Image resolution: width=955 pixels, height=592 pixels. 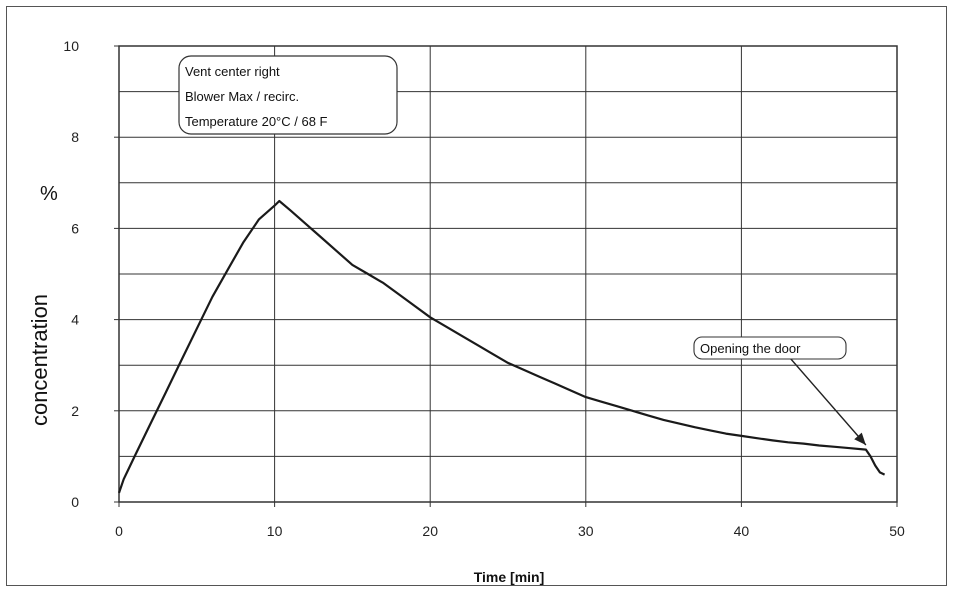 What do you see at coordinates (586, 531) in the screenshot?
I see `x-tick-label: 30` at bounding box center [586, 531].